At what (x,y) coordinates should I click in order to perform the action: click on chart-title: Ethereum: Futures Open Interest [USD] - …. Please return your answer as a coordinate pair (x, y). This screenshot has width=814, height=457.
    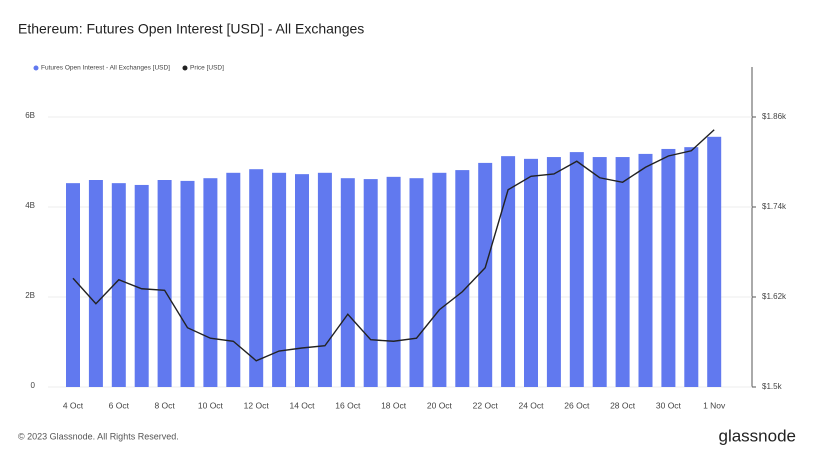
    Looking at the image, I should click on (191, 29).